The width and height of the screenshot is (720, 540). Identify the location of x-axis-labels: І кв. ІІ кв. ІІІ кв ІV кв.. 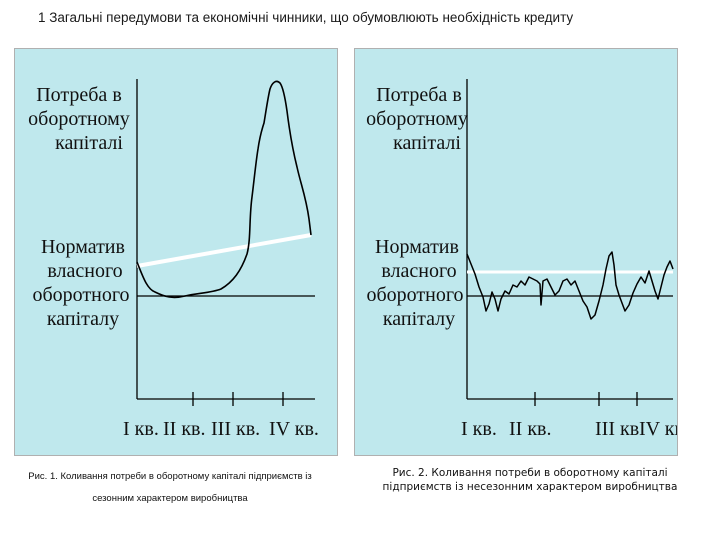
(569, 429).